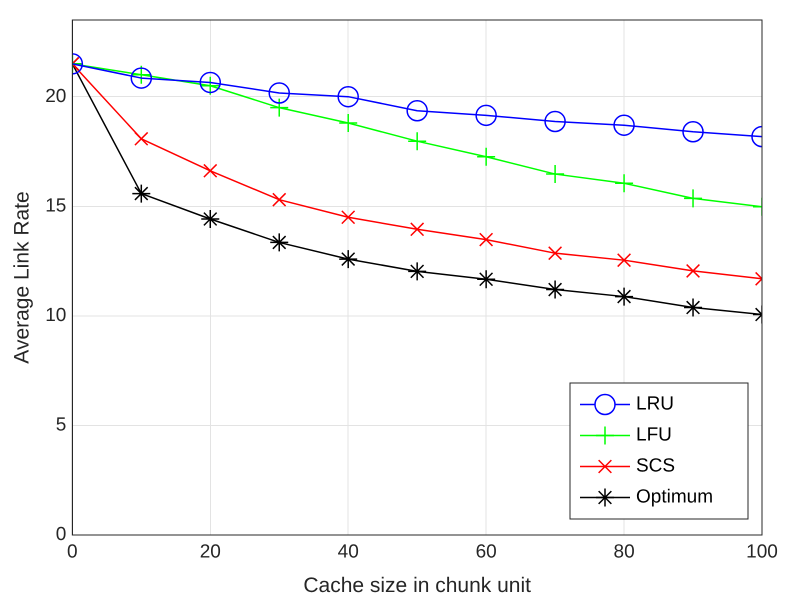 This screenshot has width=786, height=607. I want to click on x-axis-title: Cache size in chunk unit, so click(417, 586).